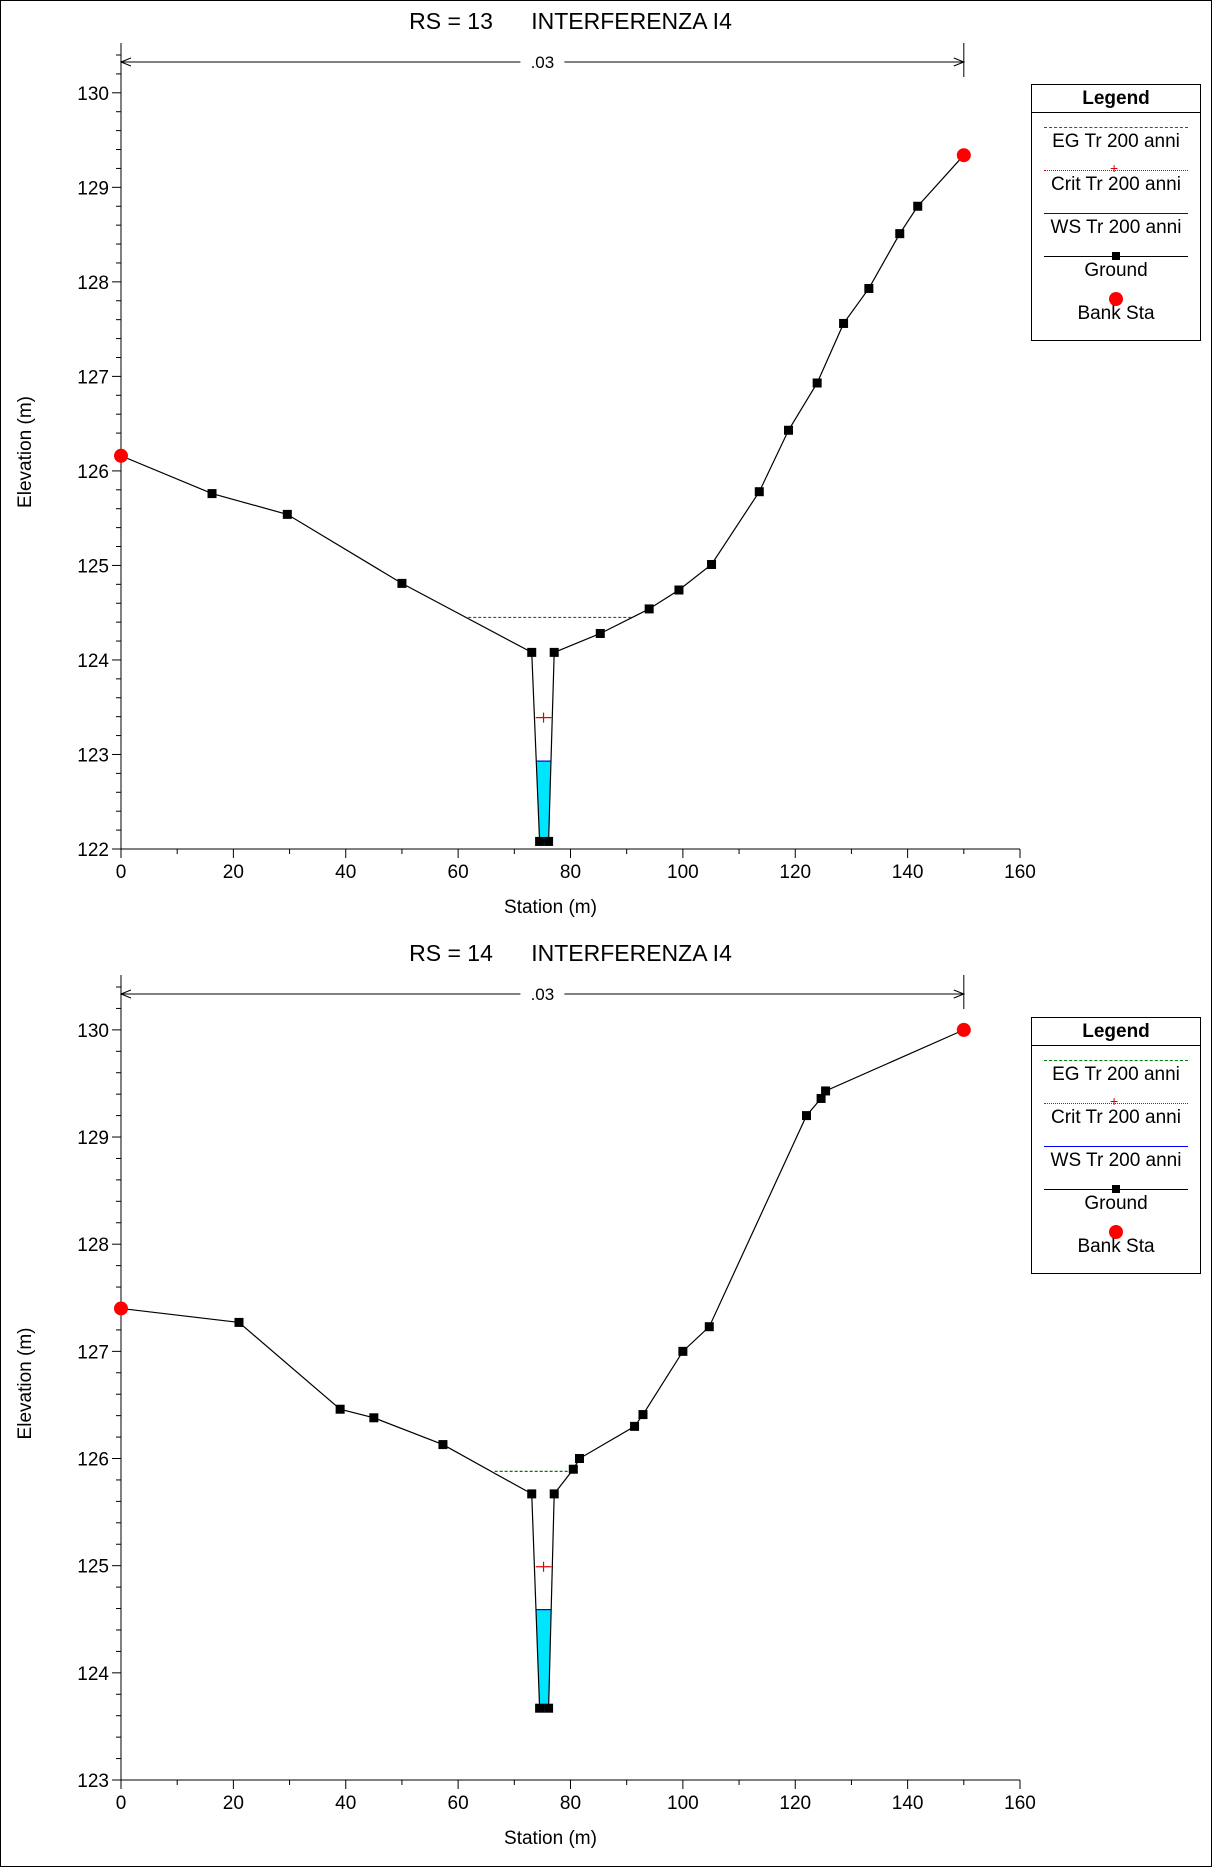  What do you see at coordinates (1116, 1032) in the screenshot?
I see `legend-title: Legend` at bounding box center [1116, 1032].